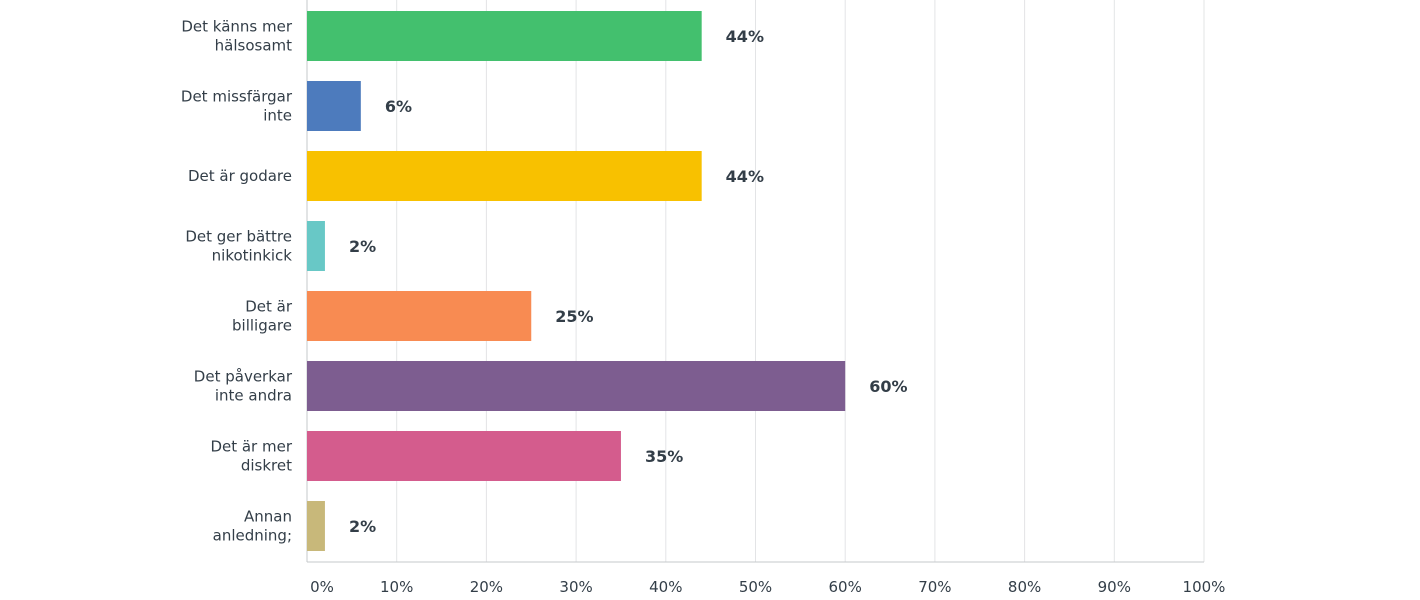 This screenshot has width=1420, height=600. What do you see at coordinates (362, 246) in the screenshot?
I see `value-label-3: 2%` at bounding box center [362, 246].